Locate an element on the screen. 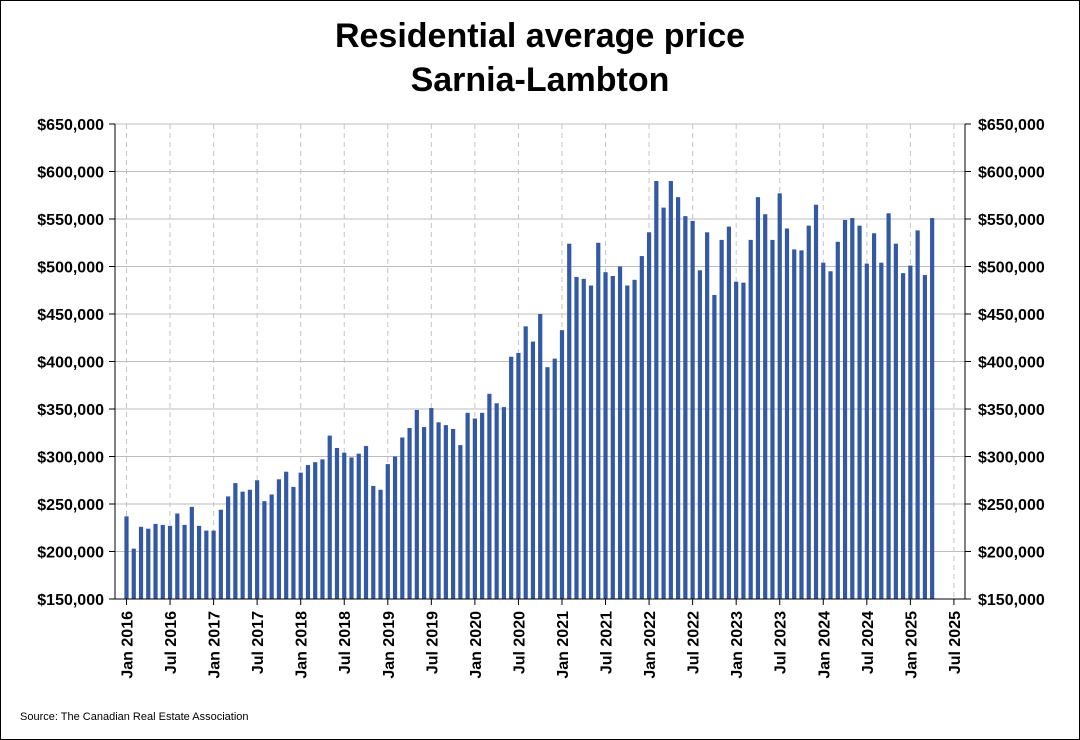  y-tick-label-right: $450,000 is located at coordinates (1011, 315).